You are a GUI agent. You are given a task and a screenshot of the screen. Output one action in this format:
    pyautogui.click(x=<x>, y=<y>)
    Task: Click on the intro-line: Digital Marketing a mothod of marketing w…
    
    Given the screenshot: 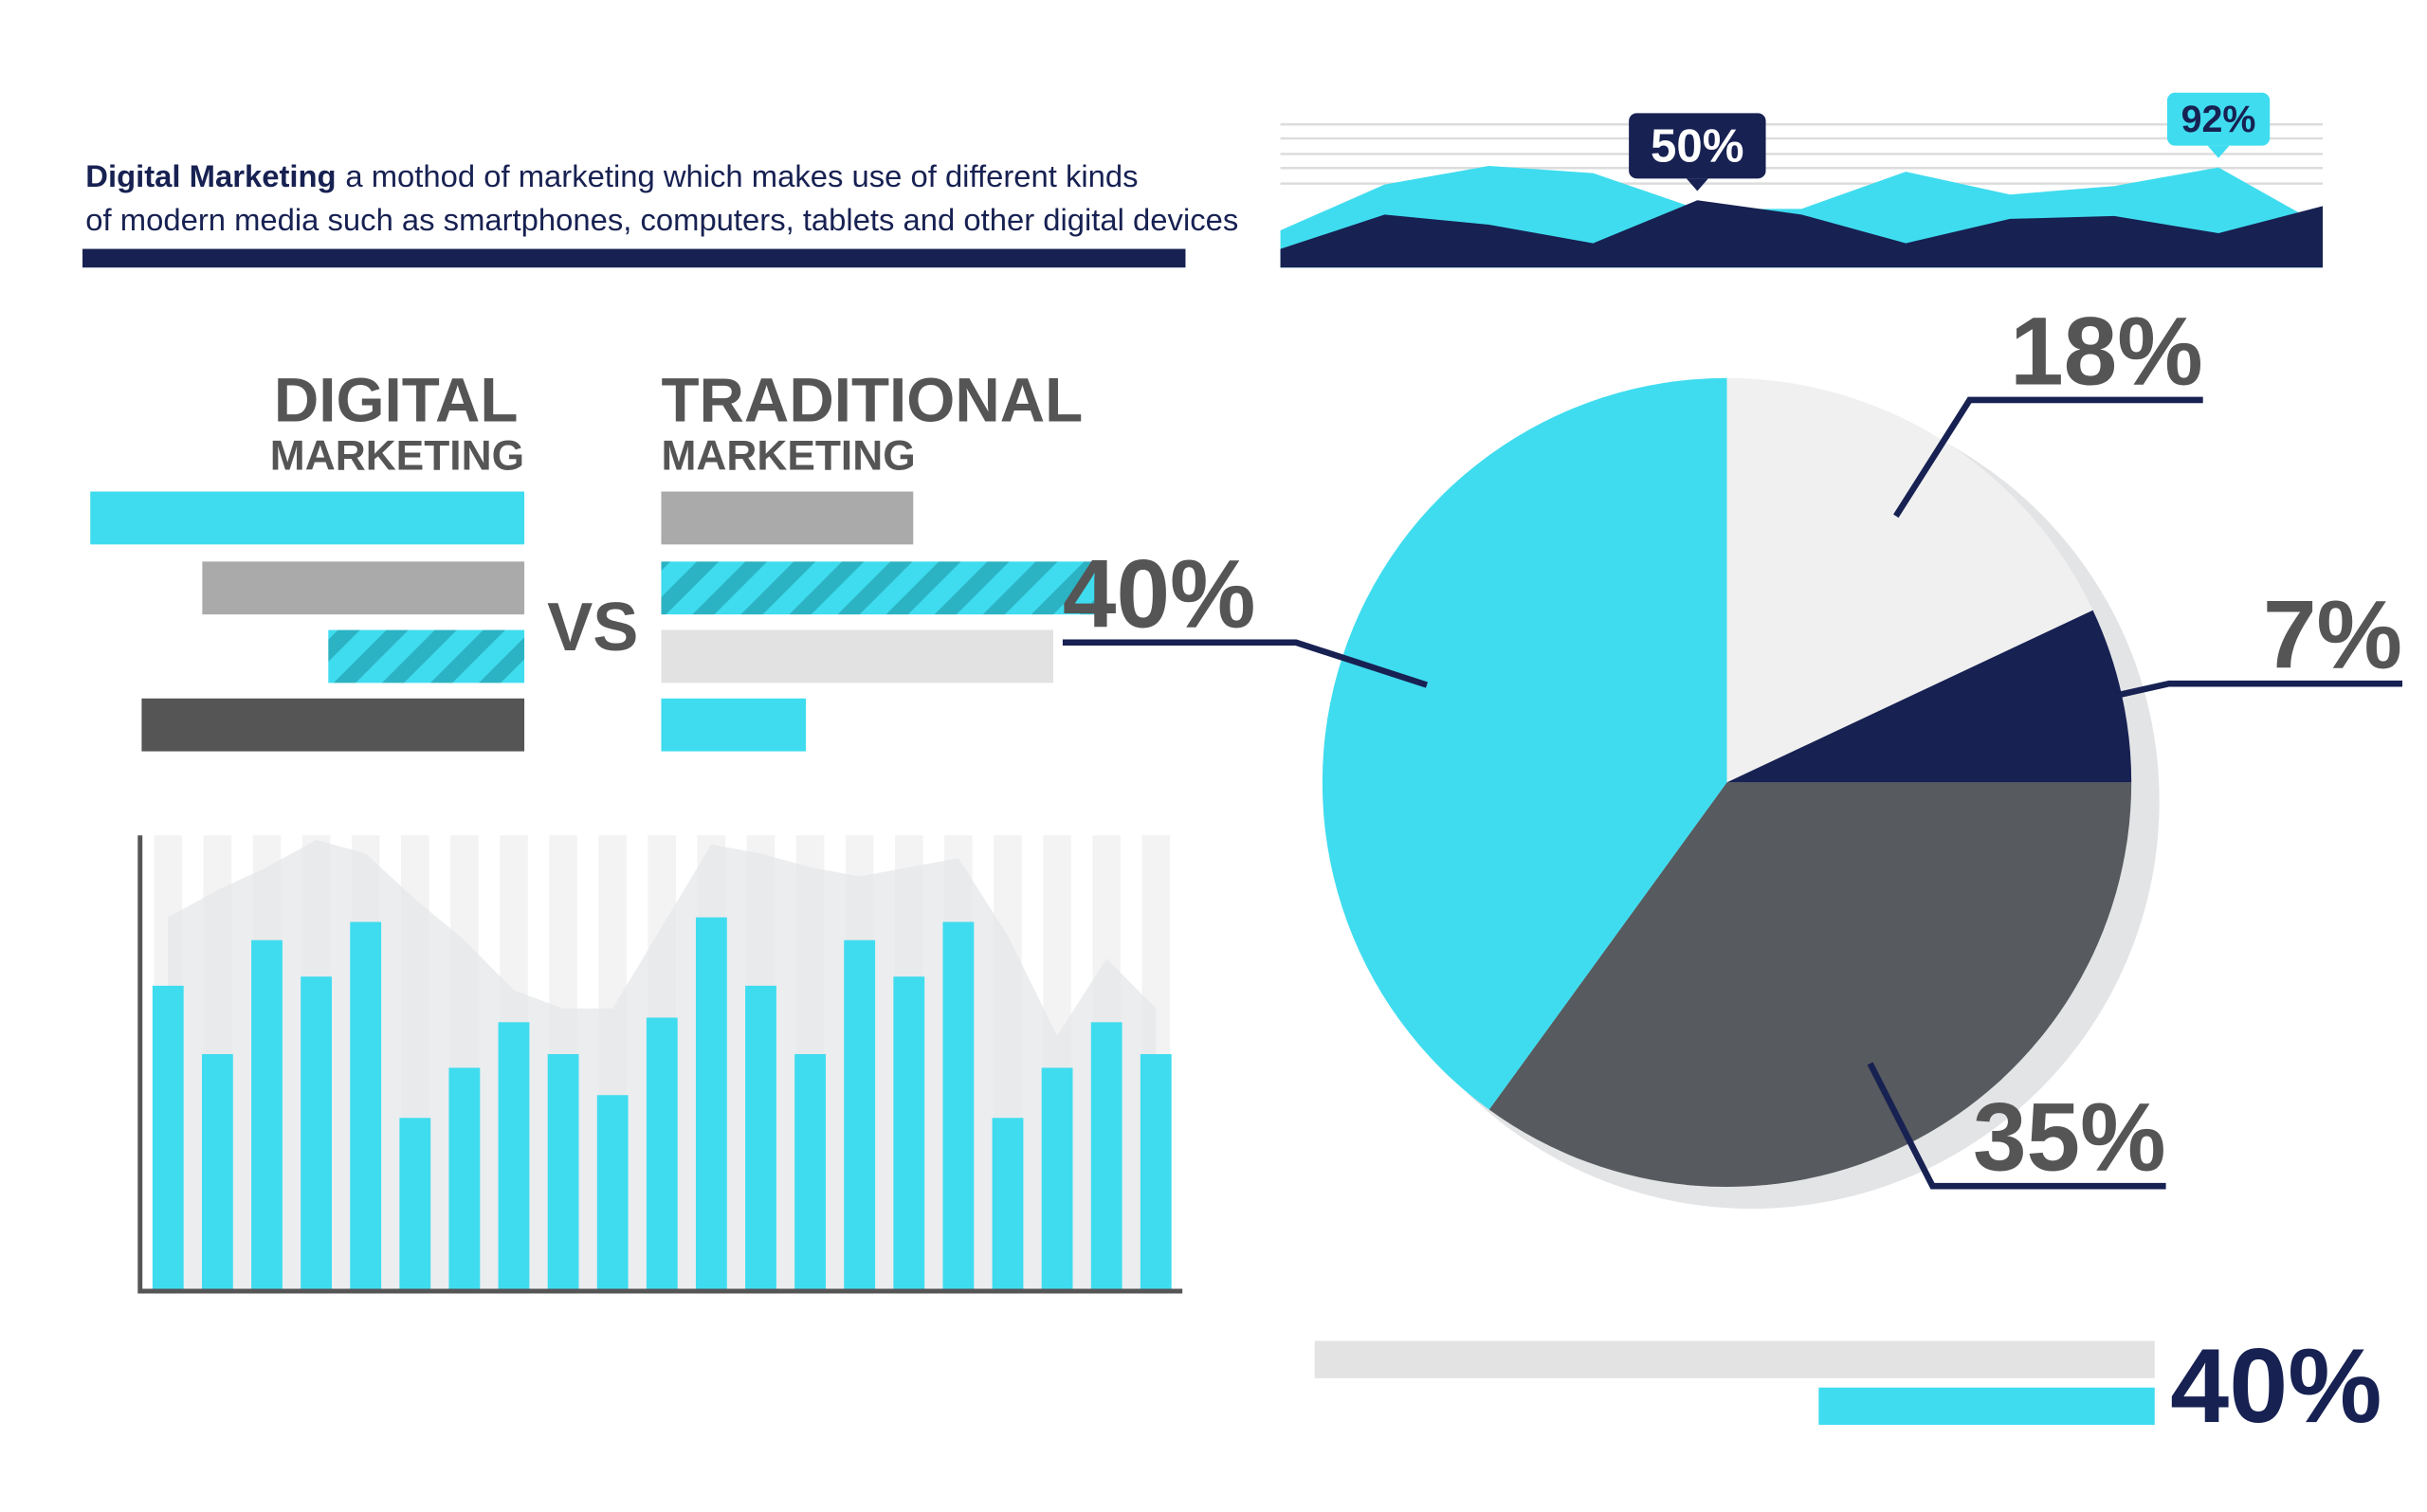 What is the action you would take?
    pyautogui.click(x=611, y=176)
    